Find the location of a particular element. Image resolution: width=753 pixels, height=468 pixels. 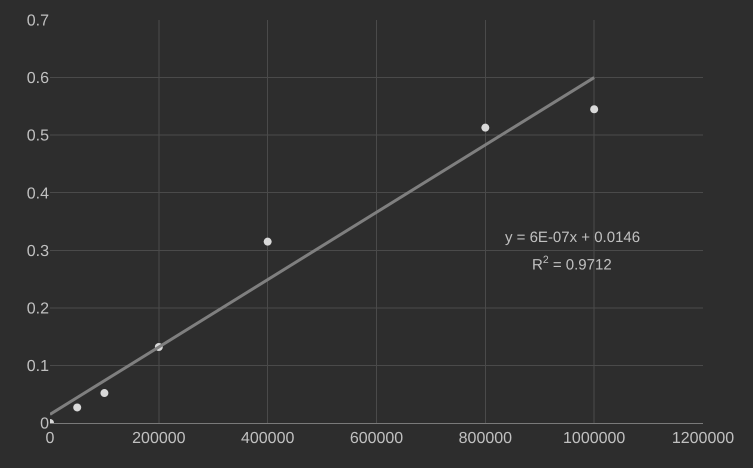

y-tick-label: 0.5 is located at coordinates (38, 136).